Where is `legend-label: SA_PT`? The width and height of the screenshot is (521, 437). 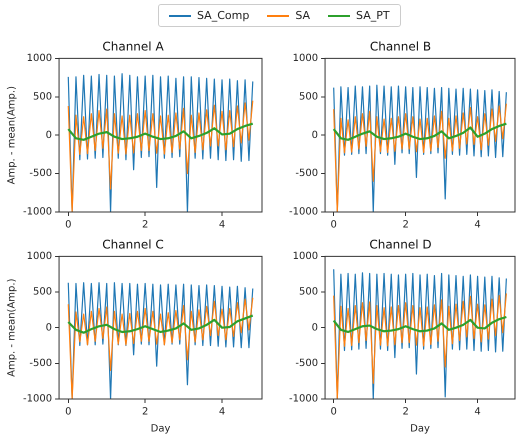
legend-label: SA_PT is located at coordinates (373, 15).